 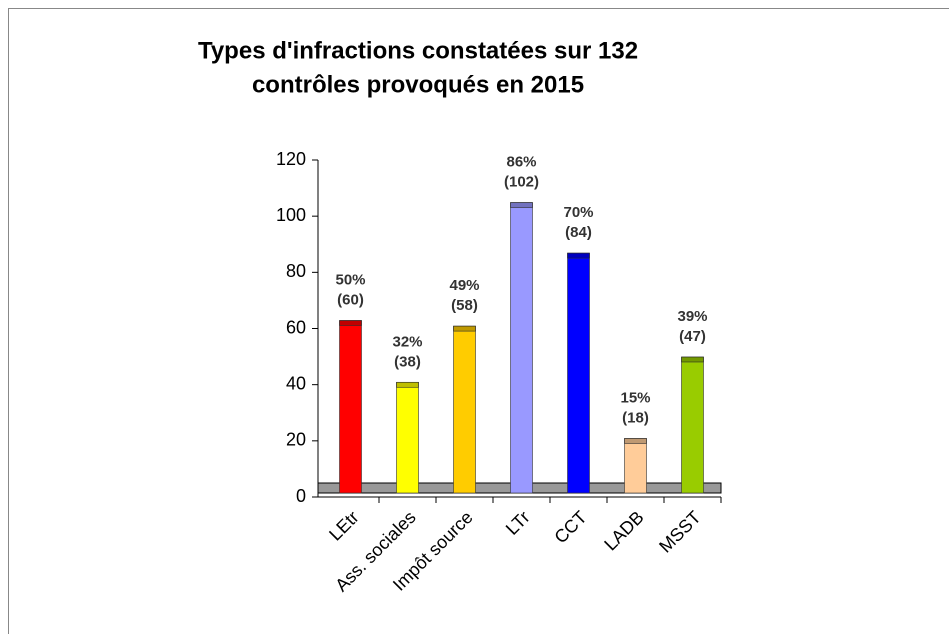 I want to click on percent-label: 49%, so click(x=464, y=285).